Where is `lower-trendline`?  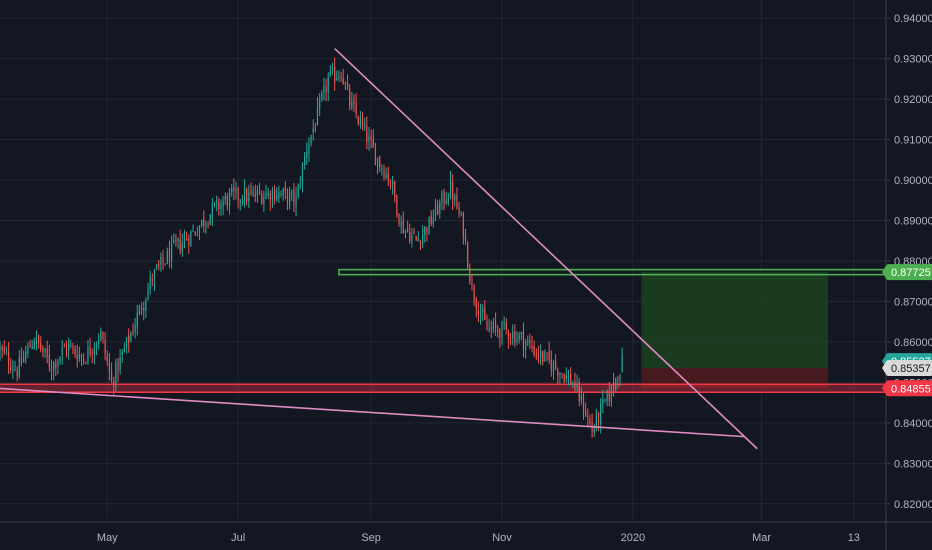 lower-trendline is located at coordinates (372, 412).